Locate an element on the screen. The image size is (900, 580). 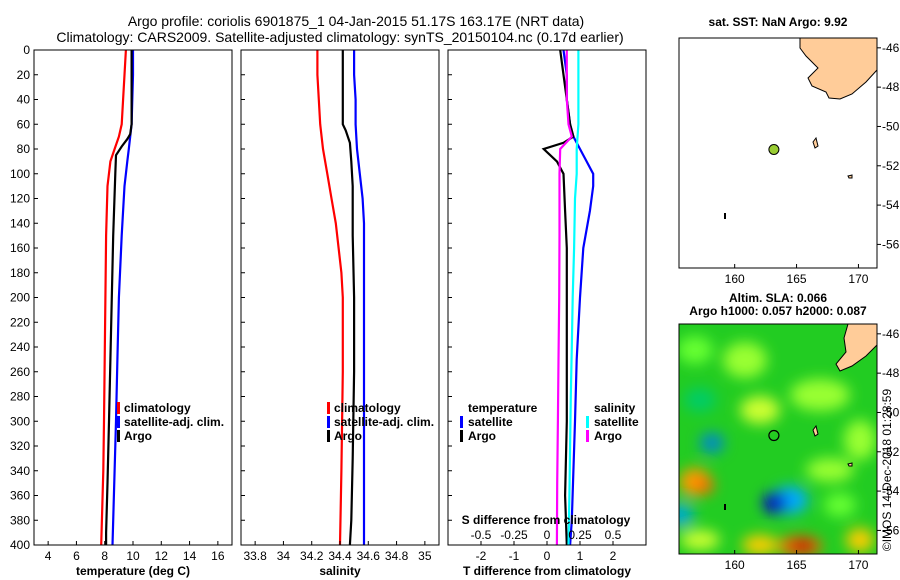
y-tick-label: 200 is located at coordinates (20, 298).